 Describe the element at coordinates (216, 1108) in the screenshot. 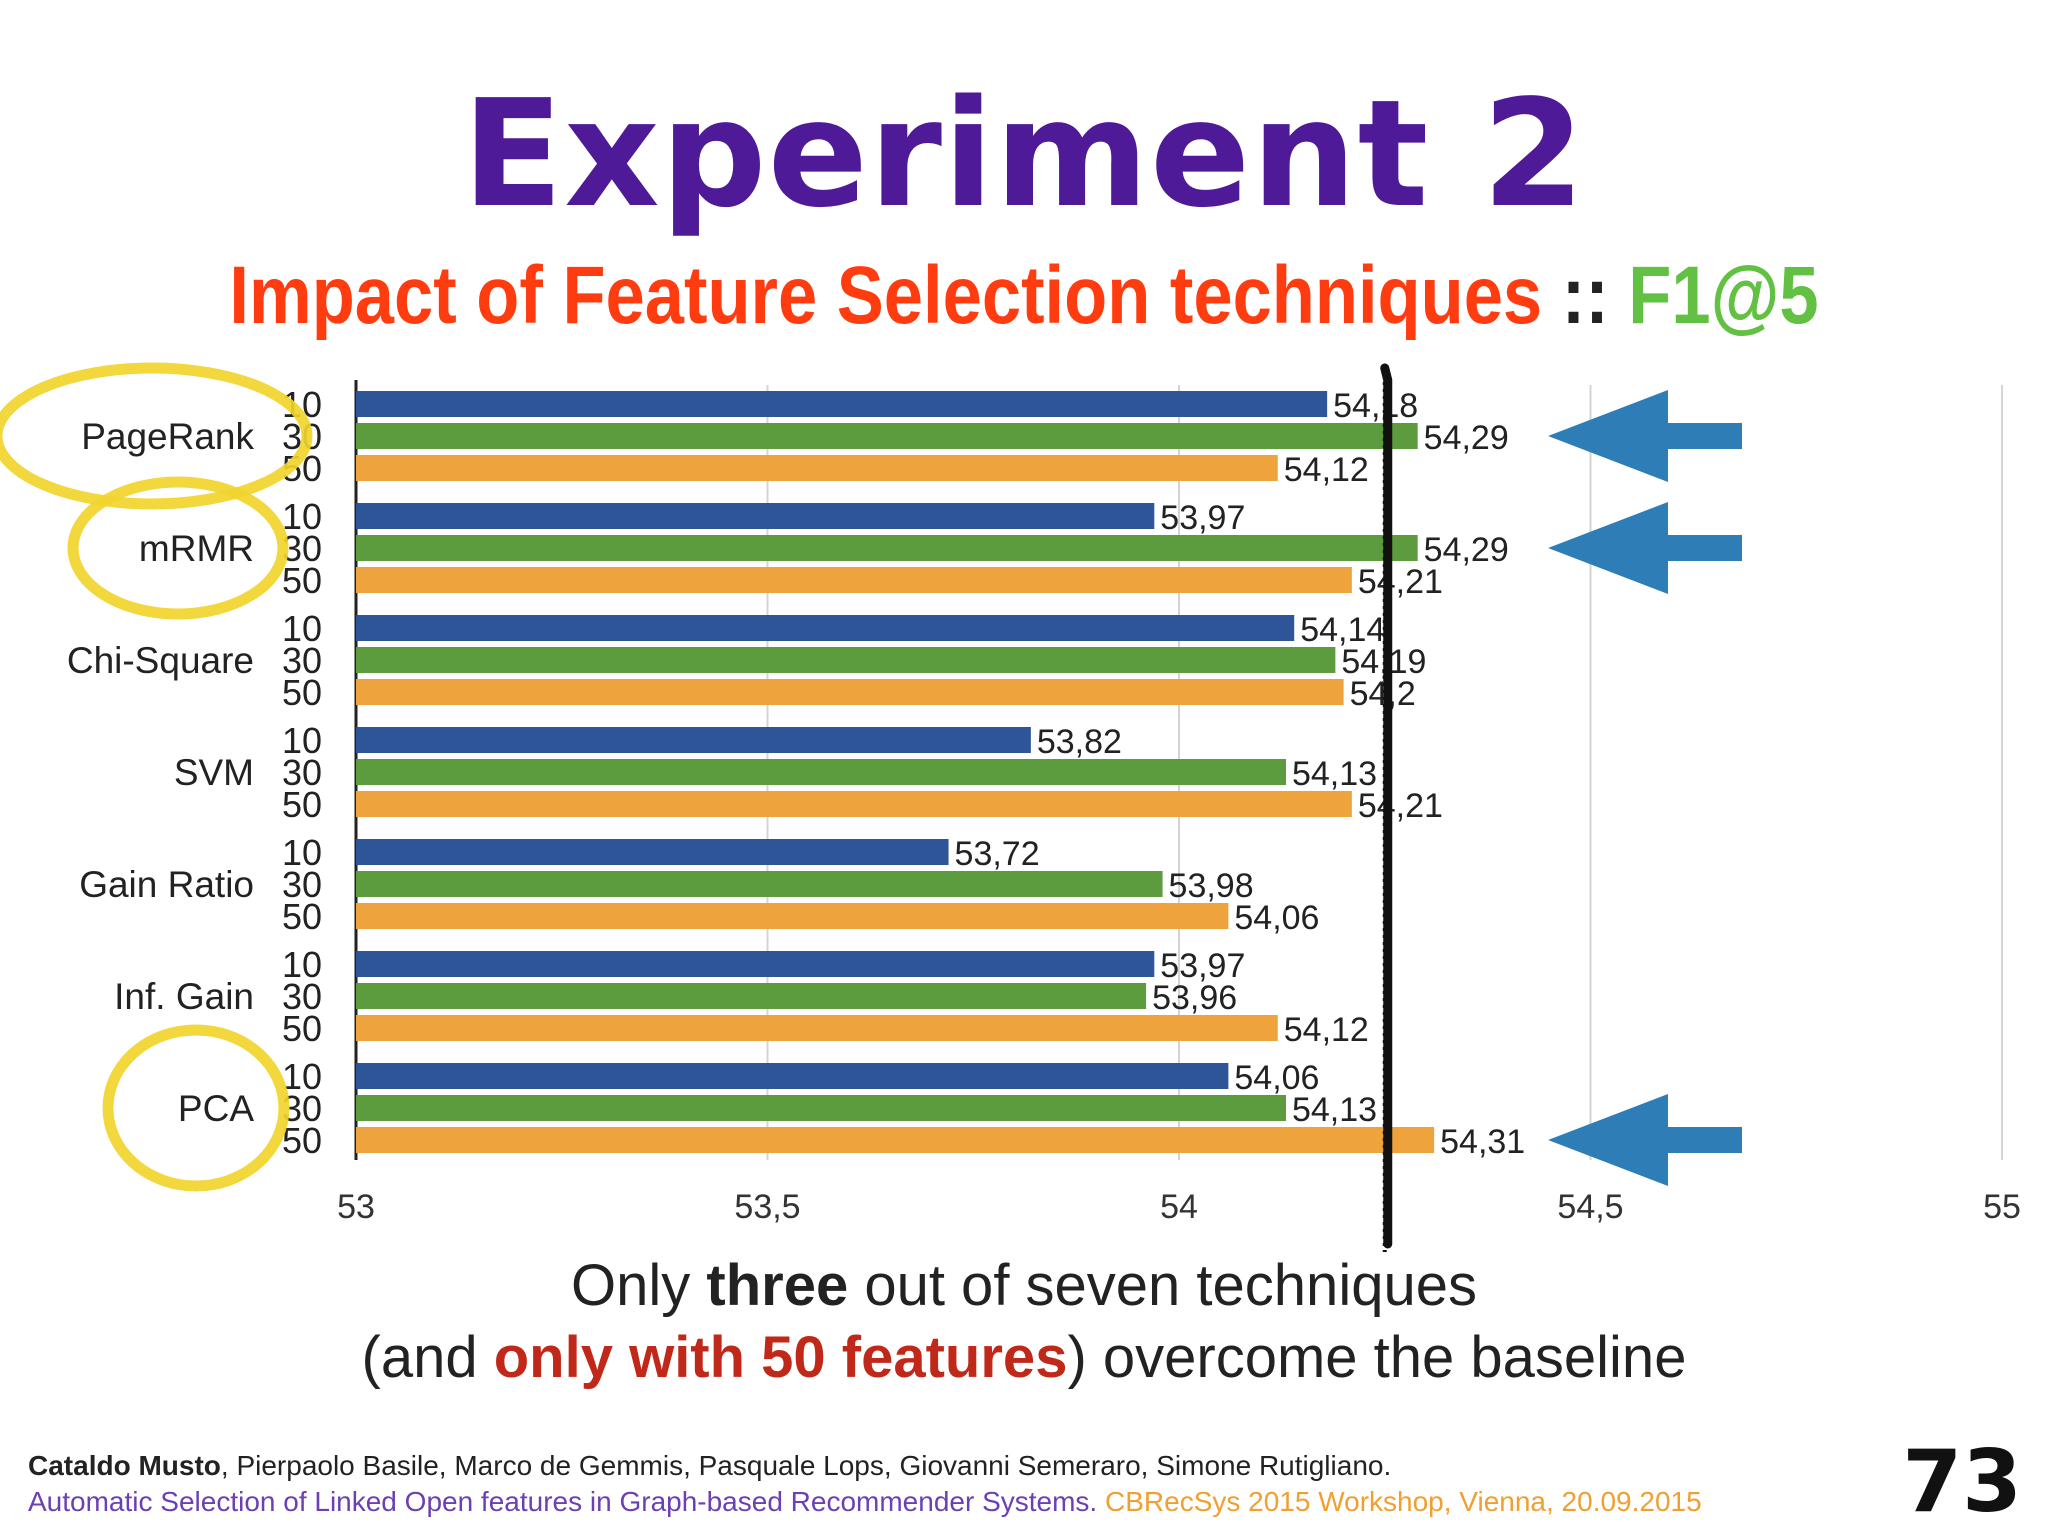

I see `category-label: PCA` at that location.